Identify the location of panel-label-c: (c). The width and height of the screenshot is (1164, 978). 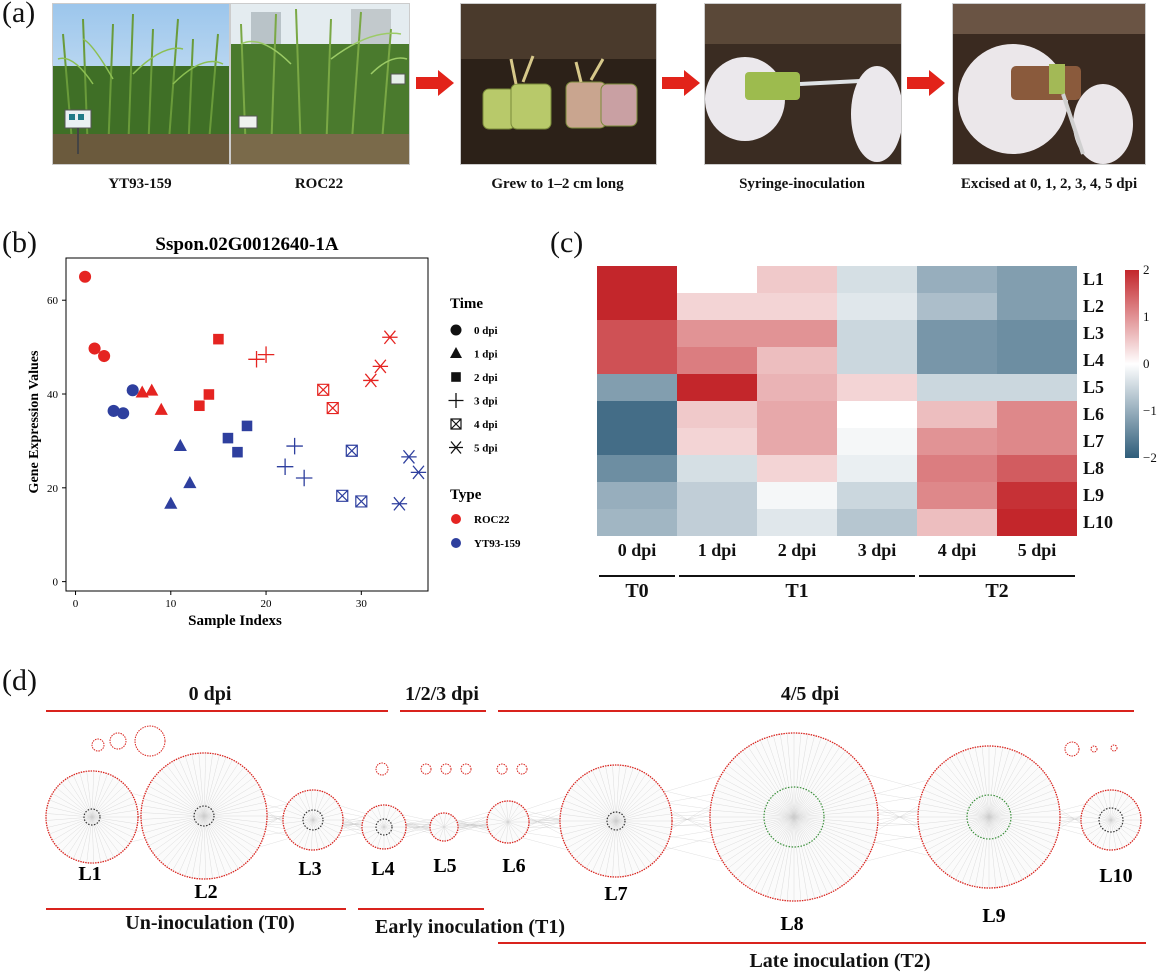
(567, 242).